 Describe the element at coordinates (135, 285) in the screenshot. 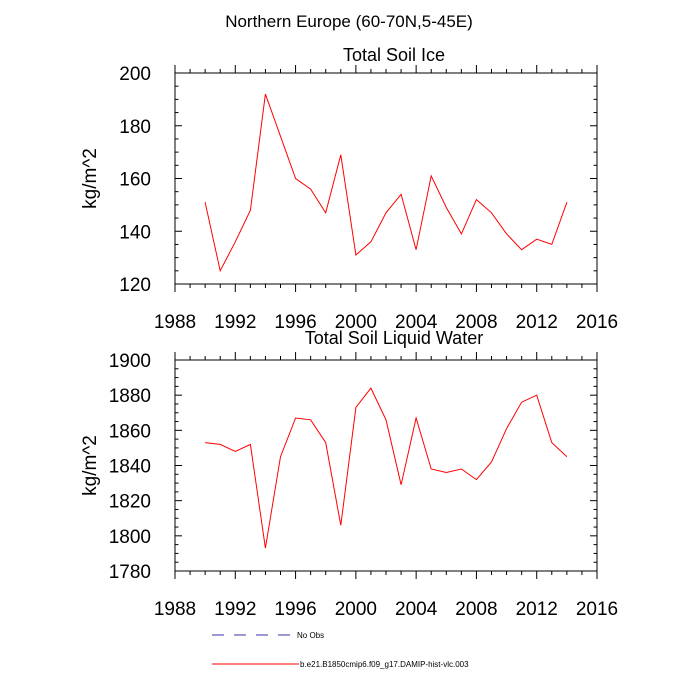

I see `y-tick-label: 120` at that location.